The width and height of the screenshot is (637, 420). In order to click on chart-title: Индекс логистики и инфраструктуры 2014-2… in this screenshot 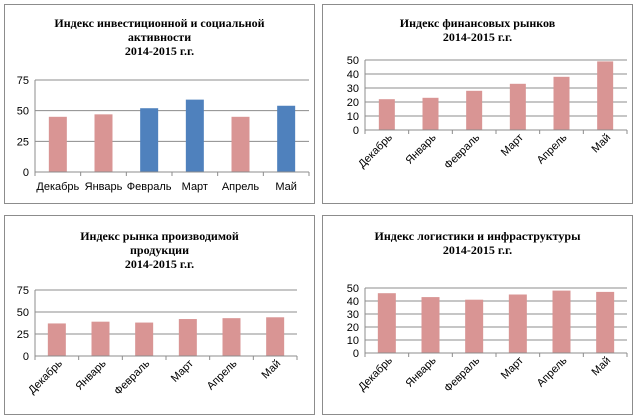, I will do `click(477, 243)`.